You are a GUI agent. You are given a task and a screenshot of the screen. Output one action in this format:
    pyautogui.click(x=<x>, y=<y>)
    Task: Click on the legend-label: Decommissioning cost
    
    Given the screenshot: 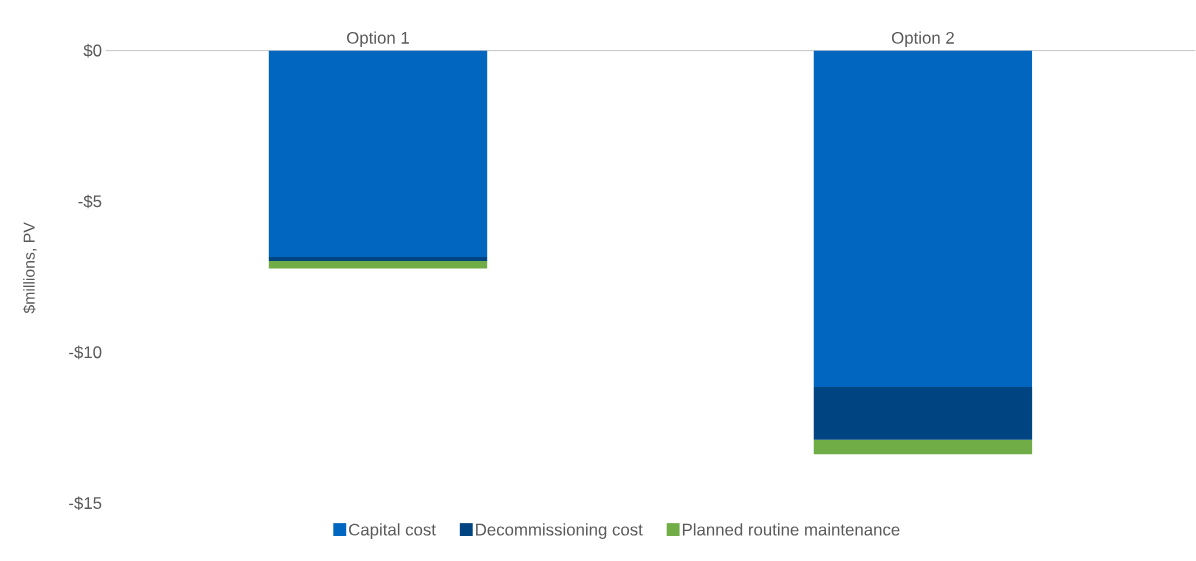 What is the action you would take?
    pyautogui.click(x=559, y=531)
    